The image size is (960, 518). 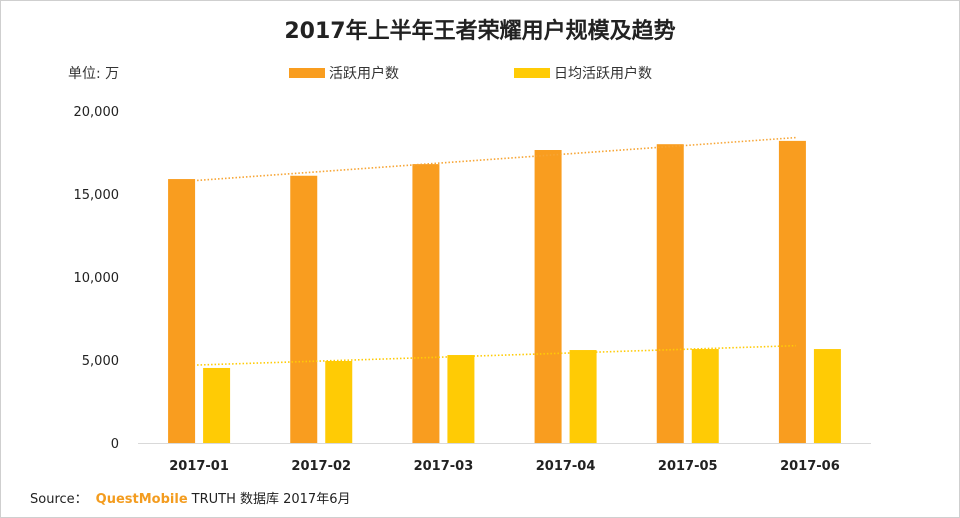 I want to click on y-tick-label: 5,000, so click(x=100, y=361).